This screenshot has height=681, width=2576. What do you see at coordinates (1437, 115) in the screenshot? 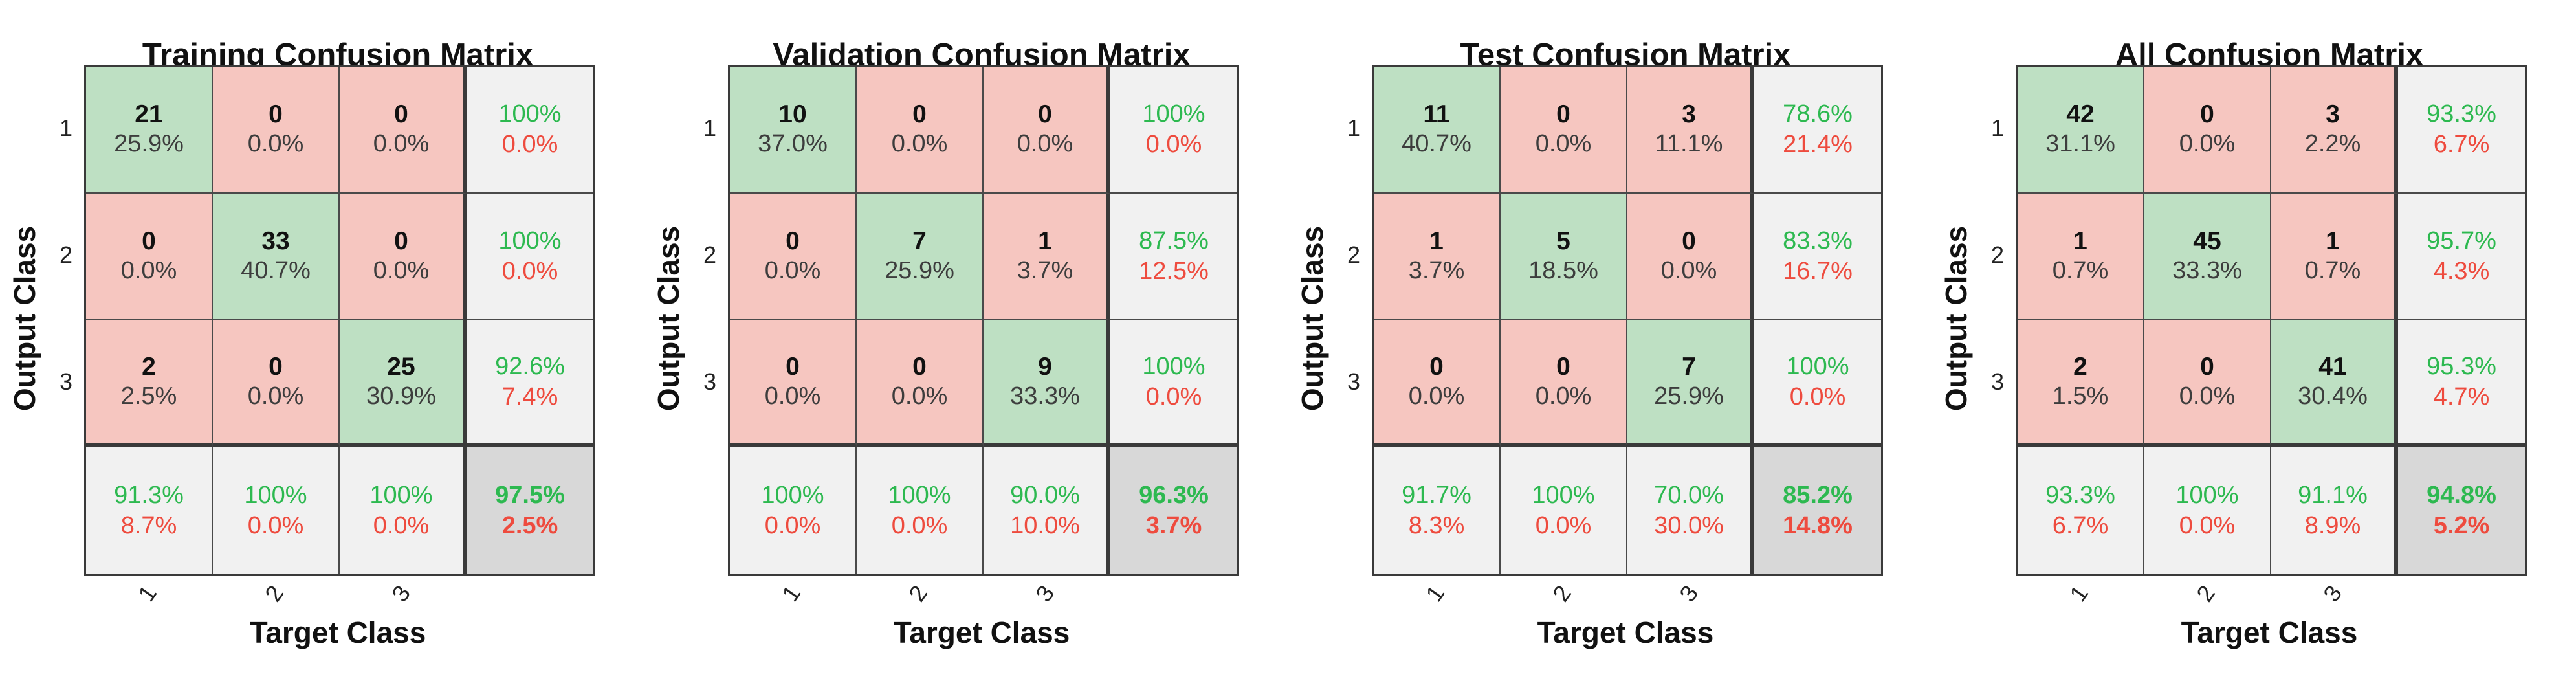
I see `observation-count: 11` at bounding box center [1437, 115].